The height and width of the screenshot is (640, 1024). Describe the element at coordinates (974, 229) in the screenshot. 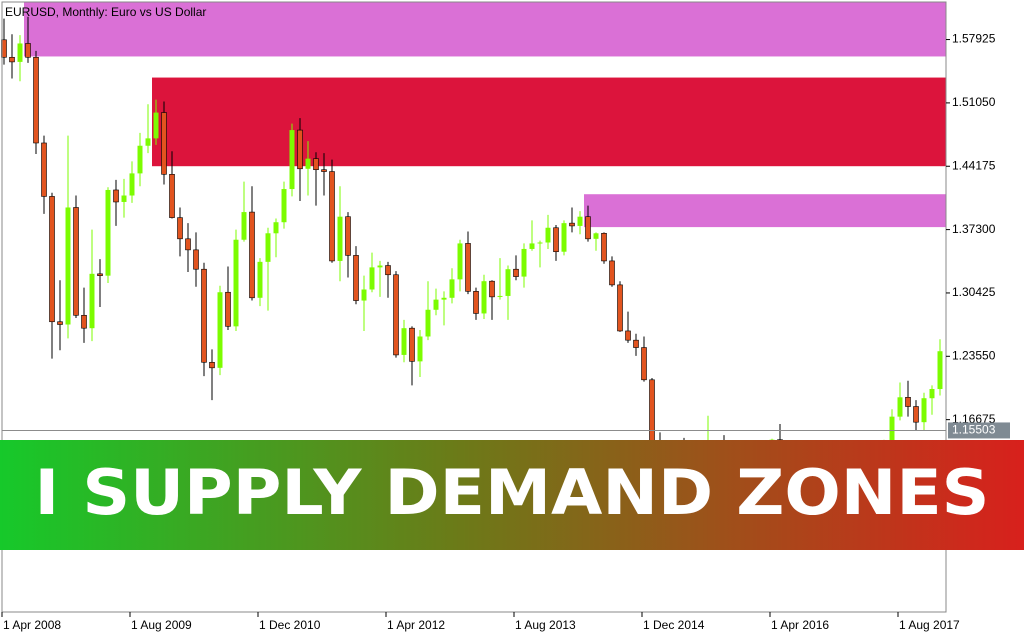

I see `y-tick-label: 1.37300` at that location.